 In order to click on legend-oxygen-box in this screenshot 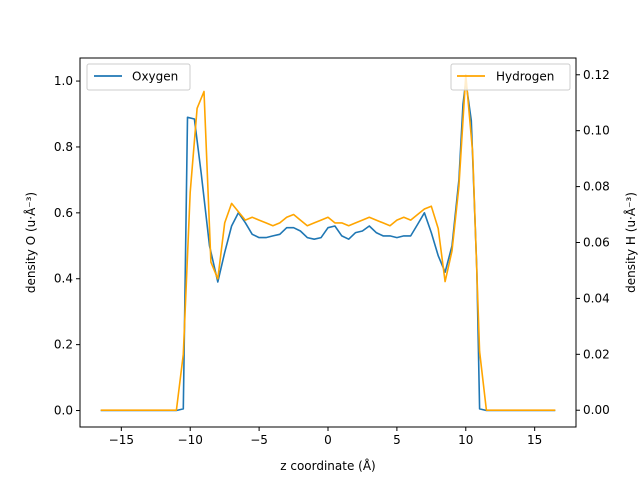, I will do `click(138, 77)`.